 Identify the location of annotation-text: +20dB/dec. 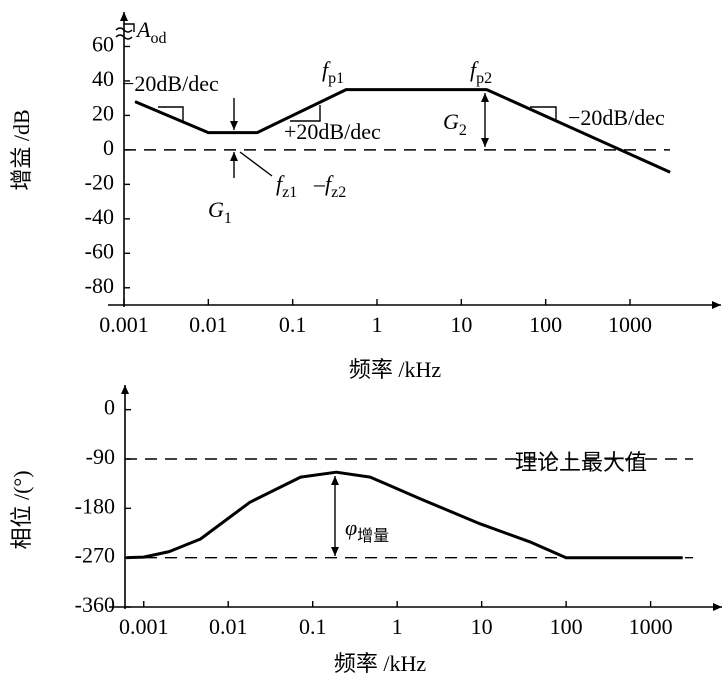
(332, 131).